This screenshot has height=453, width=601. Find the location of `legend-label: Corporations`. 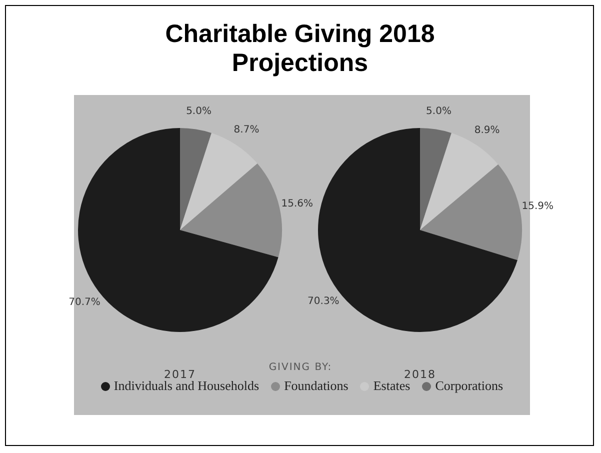

legend-label: Corporations is located at coordinates (469, 386).